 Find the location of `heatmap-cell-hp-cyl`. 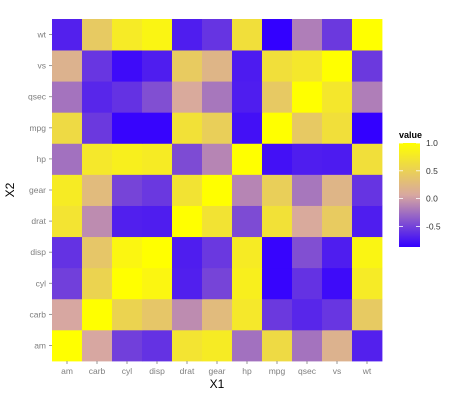

heatmap-cell-hp-cyl is located at coordinates (247, 283).